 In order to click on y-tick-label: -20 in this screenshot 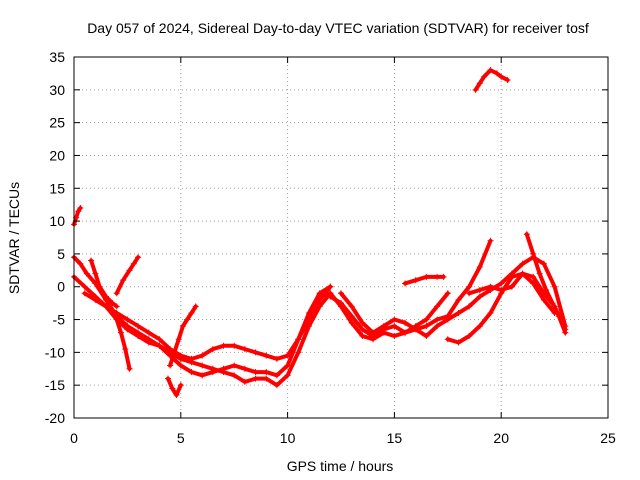, I will do `click(55, 418)`.